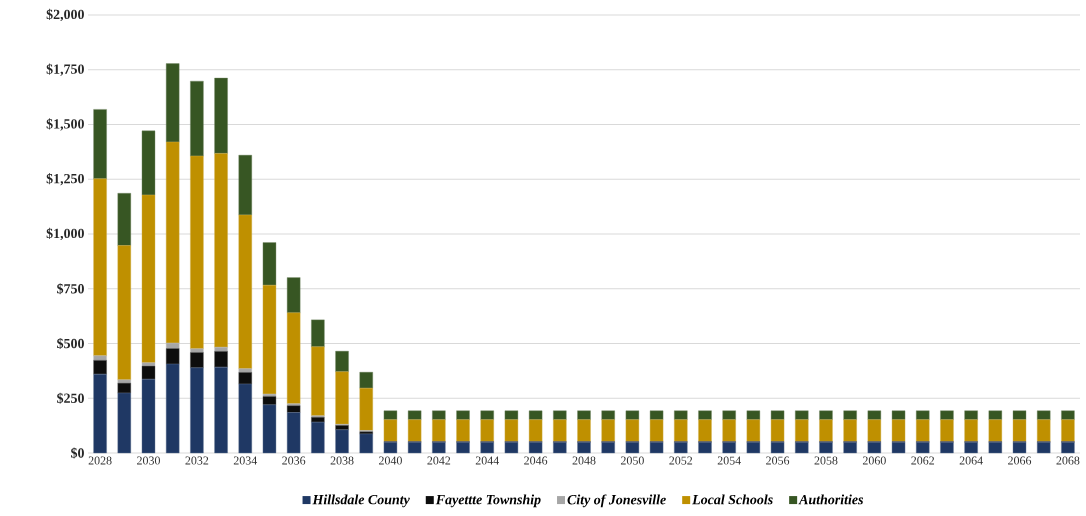 Image resolution: width=1086 pixels, height=516 pixels. I want to click on x-tick-label: 2032, so click(197, 460).